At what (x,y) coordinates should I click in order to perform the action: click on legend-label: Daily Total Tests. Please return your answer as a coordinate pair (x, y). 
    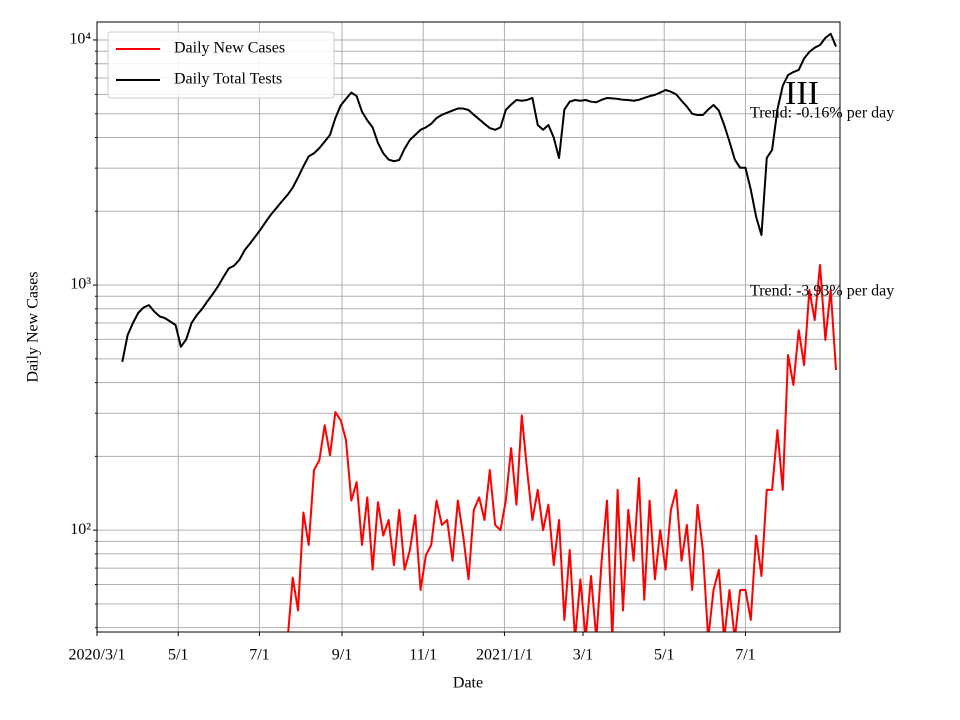
    Looking at the image, I should click on (228, 79).